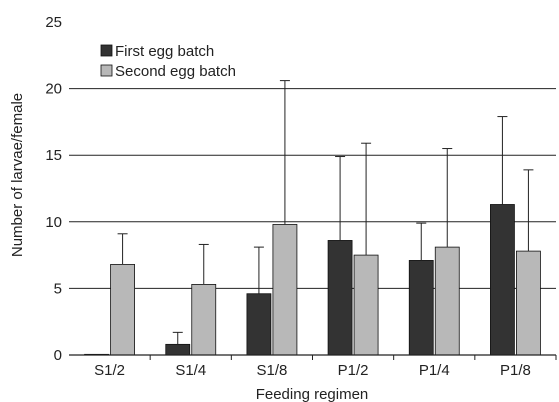 The width and height of the screenshot is (559, 402). Describe the element at coordinates (53, 189) in the screenshot. I see `y-tick-labels: 0 5 10 15 20 25` at that location.